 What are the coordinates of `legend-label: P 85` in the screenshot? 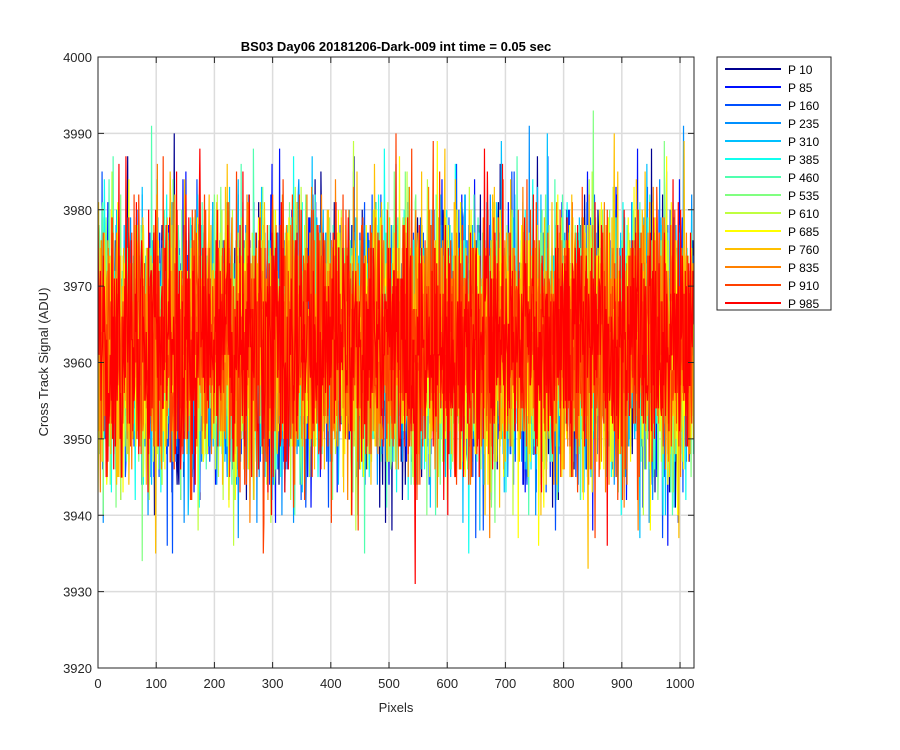 It's located at (800, 88).